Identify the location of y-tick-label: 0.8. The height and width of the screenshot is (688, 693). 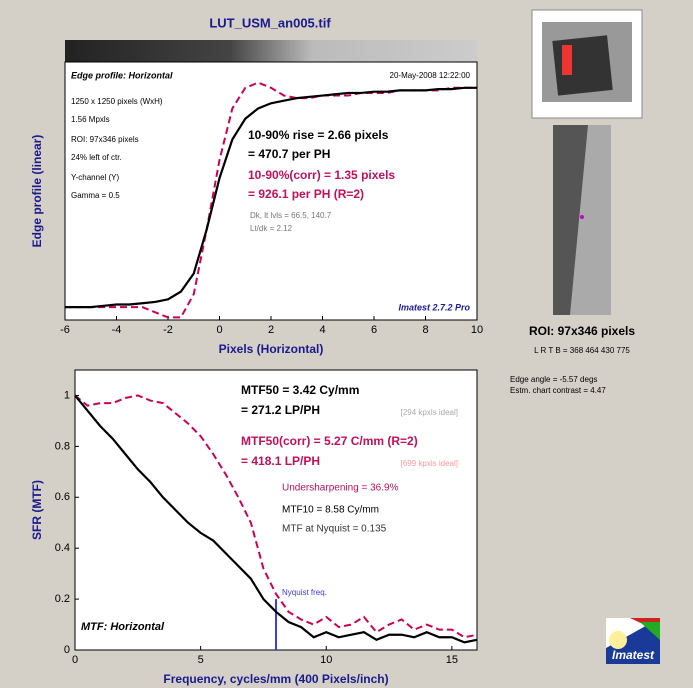
(62, 446).